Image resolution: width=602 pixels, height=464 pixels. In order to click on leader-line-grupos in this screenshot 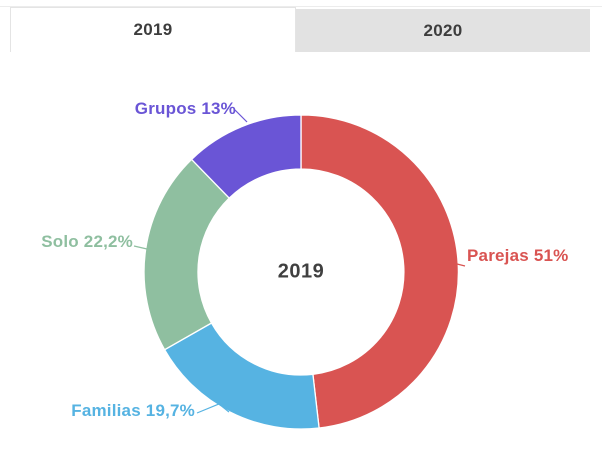, I will do `click(241, 116)`.